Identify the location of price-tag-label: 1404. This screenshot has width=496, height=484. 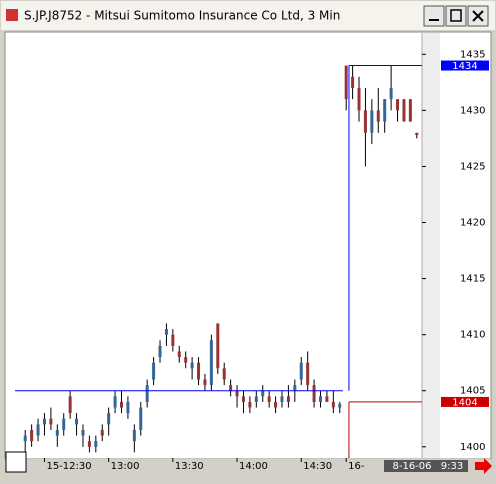
(464, 402).